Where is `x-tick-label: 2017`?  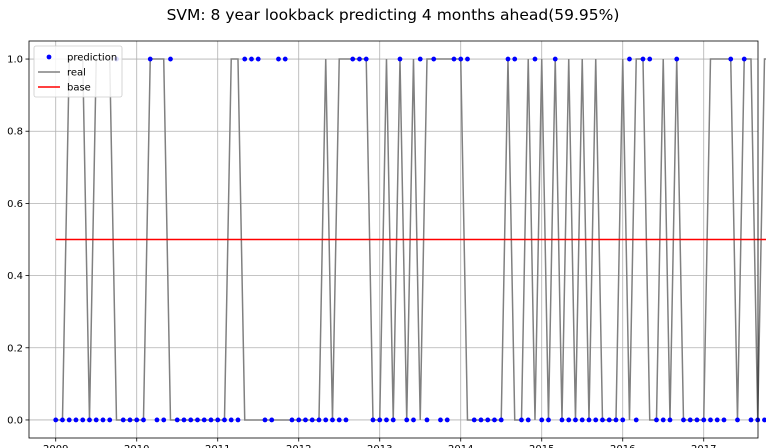 x-tick-label: 2017 is located at coordinates (703, 446).